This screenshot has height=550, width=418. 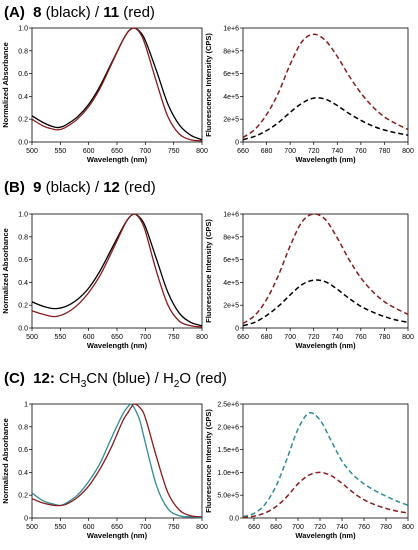 I want to click on panel-label: (B), so click(x=14, y=187).